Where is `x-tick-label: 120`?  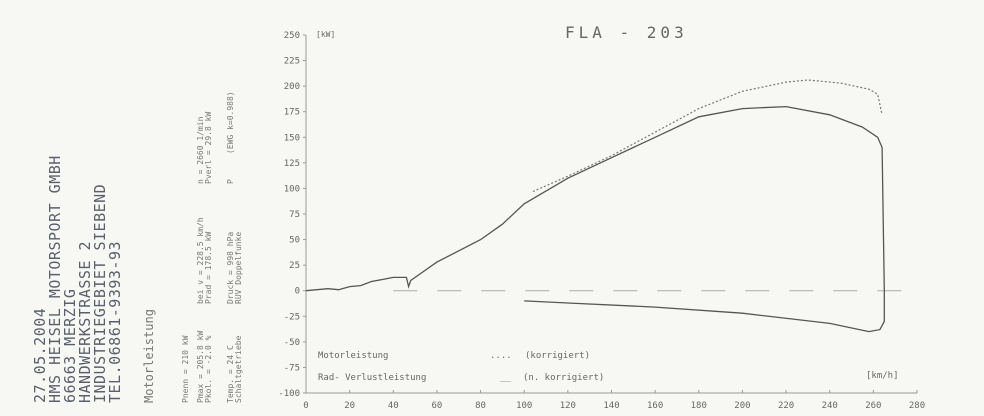
x-tick-label: 120 is located at coordinates (568, 406).